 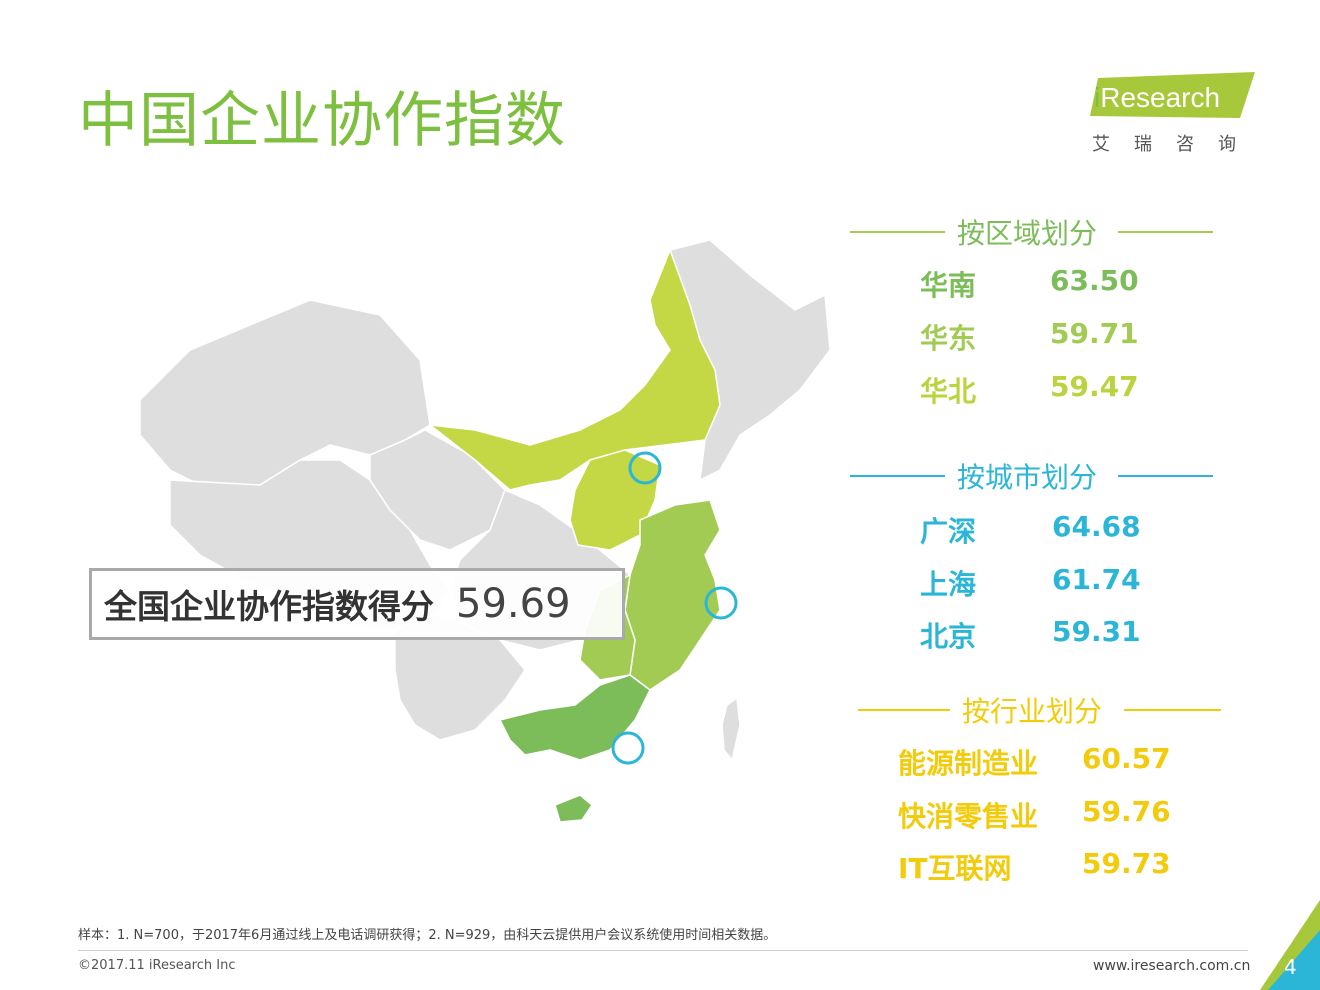 I want to click on section-region-line-right, so click(x=1165, y=232).